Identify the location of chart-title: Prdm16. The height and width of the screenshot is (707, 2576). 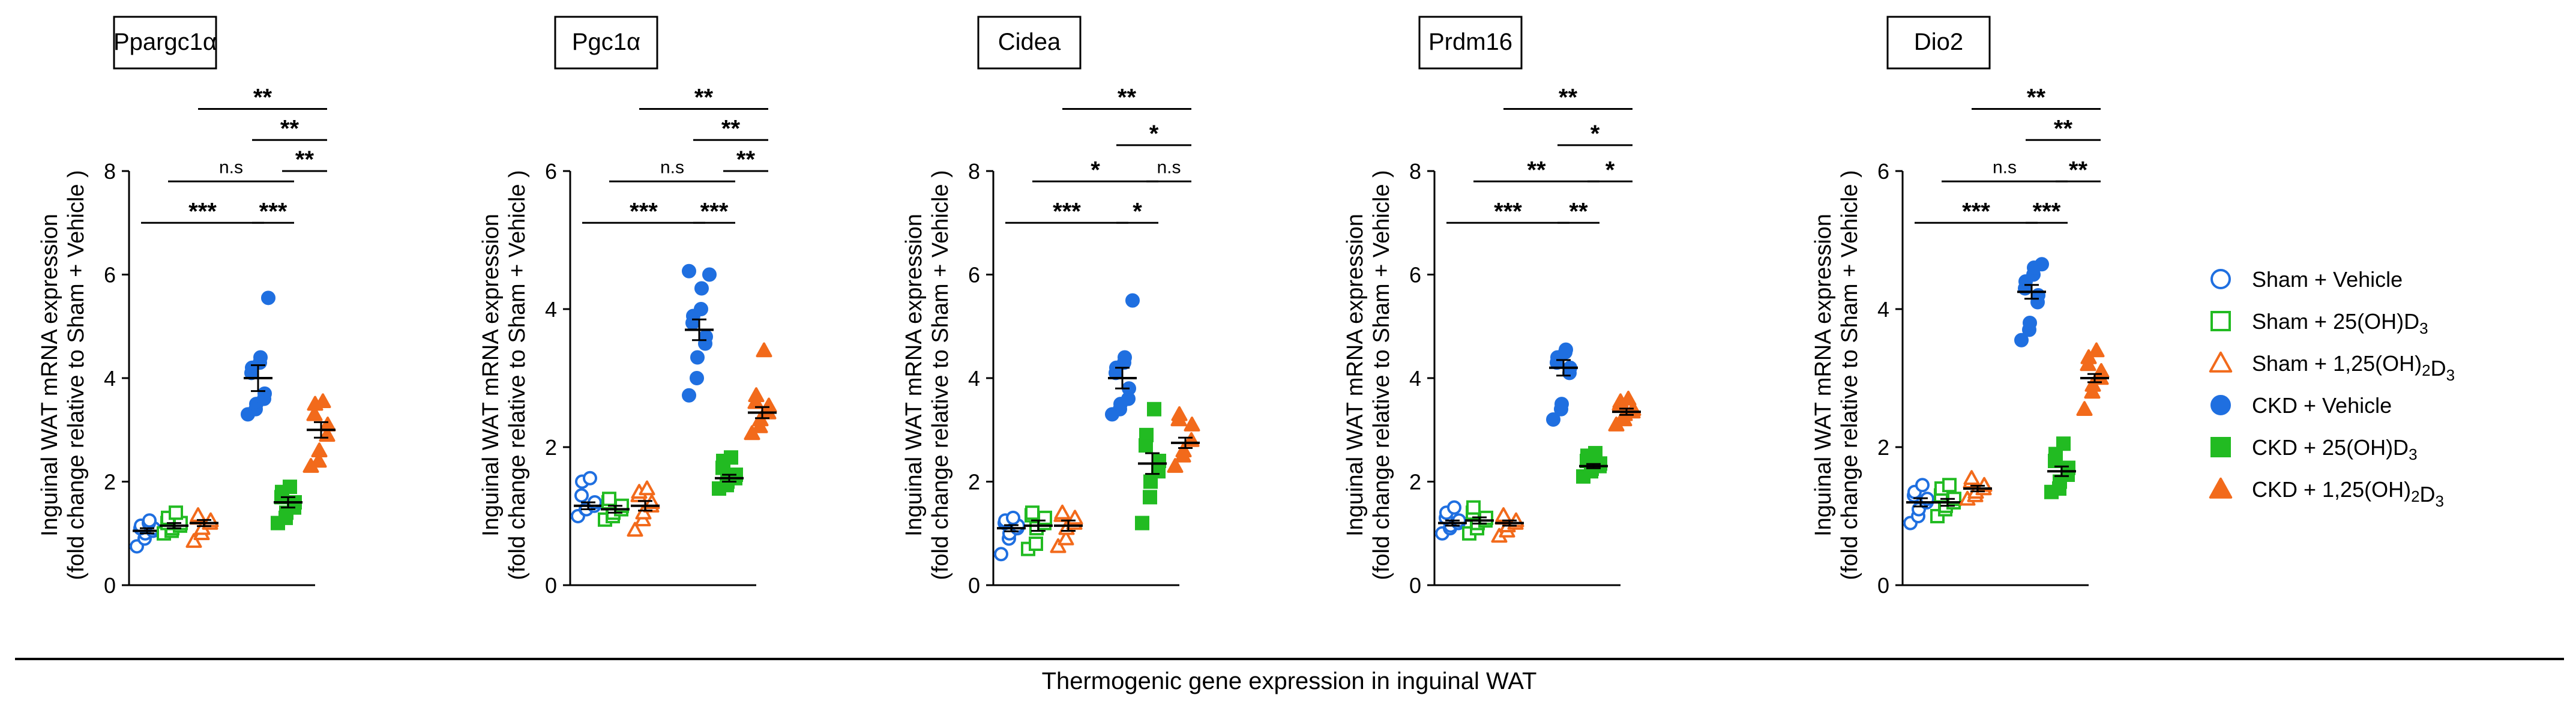
(1470, 42).